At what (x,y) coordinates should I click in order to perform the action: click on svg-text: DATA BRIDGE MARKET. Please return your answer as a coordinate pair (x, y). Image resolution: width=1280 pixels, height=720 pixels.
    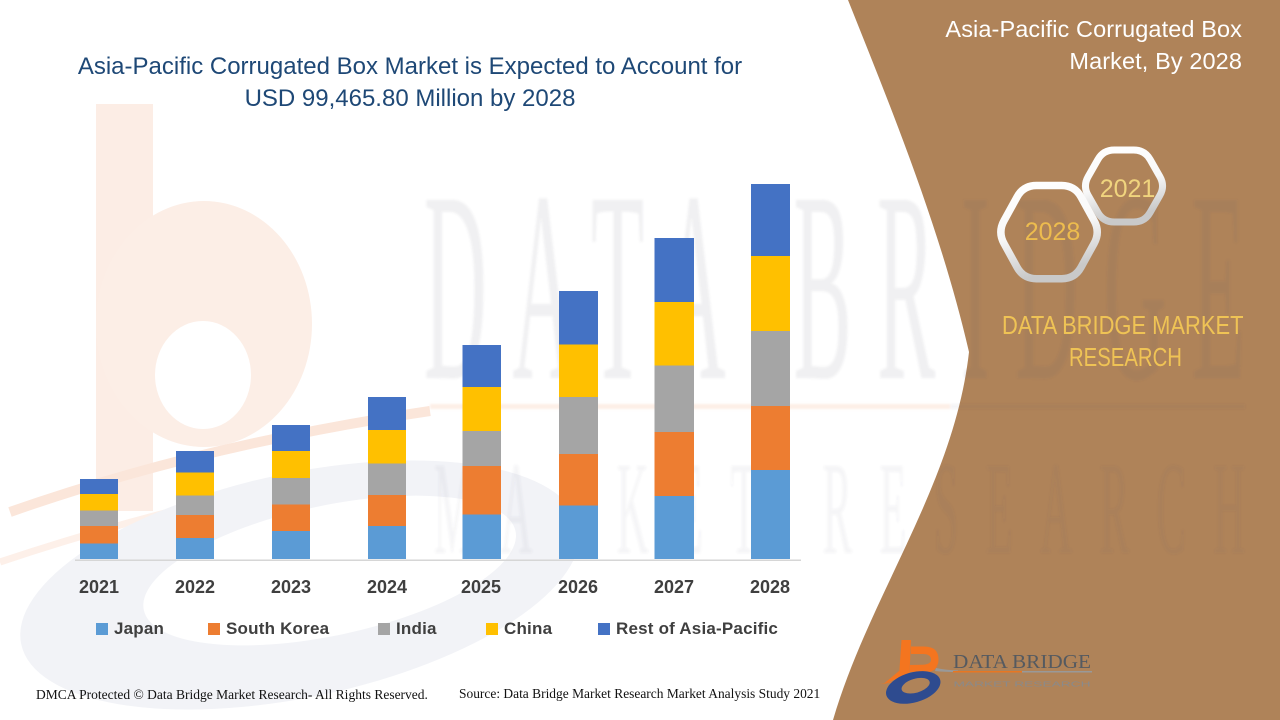
    Looking at the image, I should click on (1123, 325).